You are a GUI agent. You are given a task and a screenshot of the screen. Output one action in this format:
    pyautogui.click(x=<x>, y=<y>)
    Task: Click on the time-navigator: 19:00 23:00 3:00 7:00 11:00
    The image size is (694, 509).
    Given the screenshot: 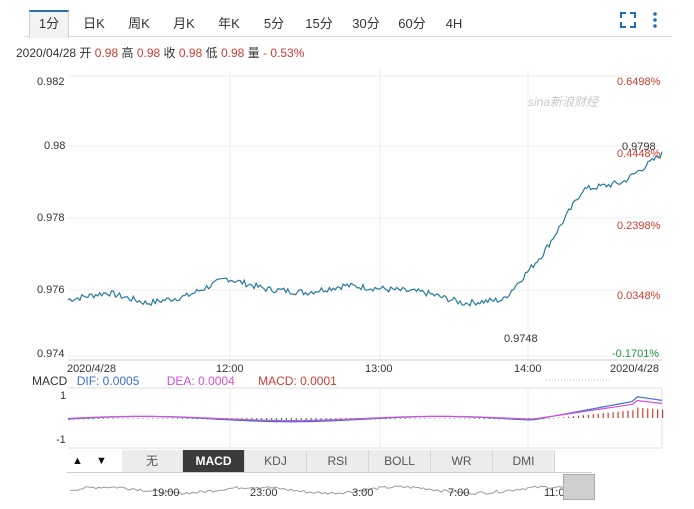 What is the action you would take?
    pyautogui.click(x=329, y=486)
    